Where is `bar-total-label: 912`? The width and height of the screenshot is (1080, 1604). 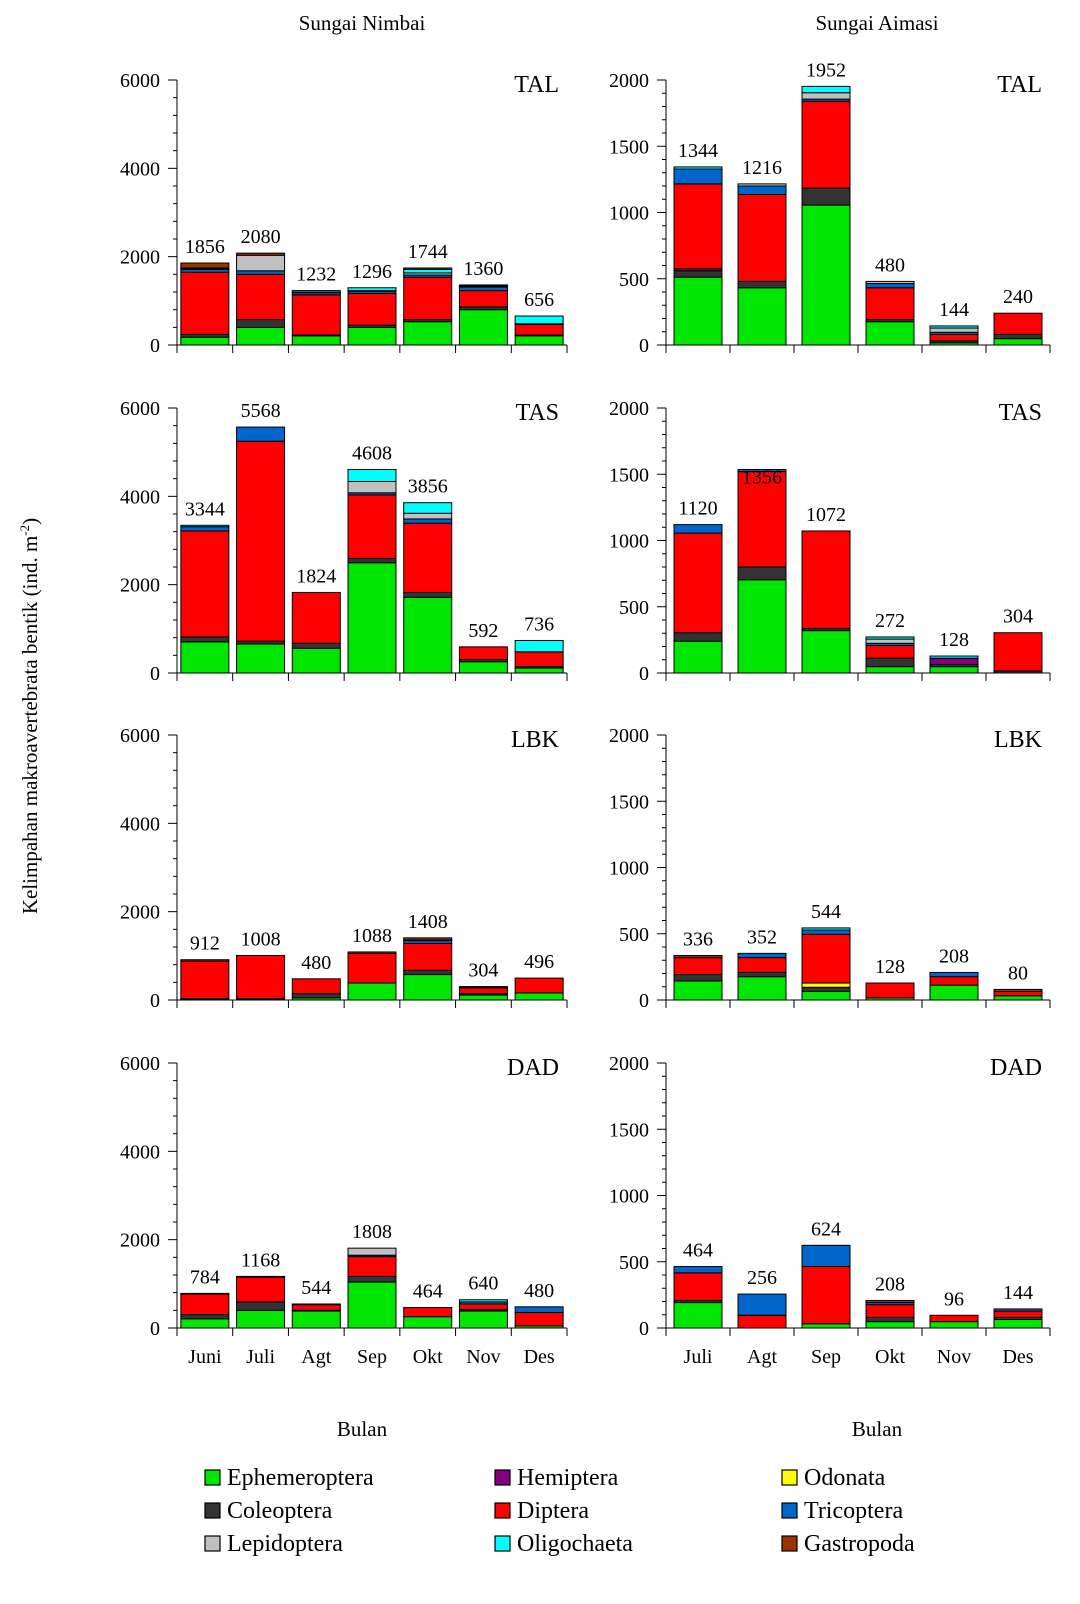 bar-total-label: 912 is located at coordinates (205, 944).